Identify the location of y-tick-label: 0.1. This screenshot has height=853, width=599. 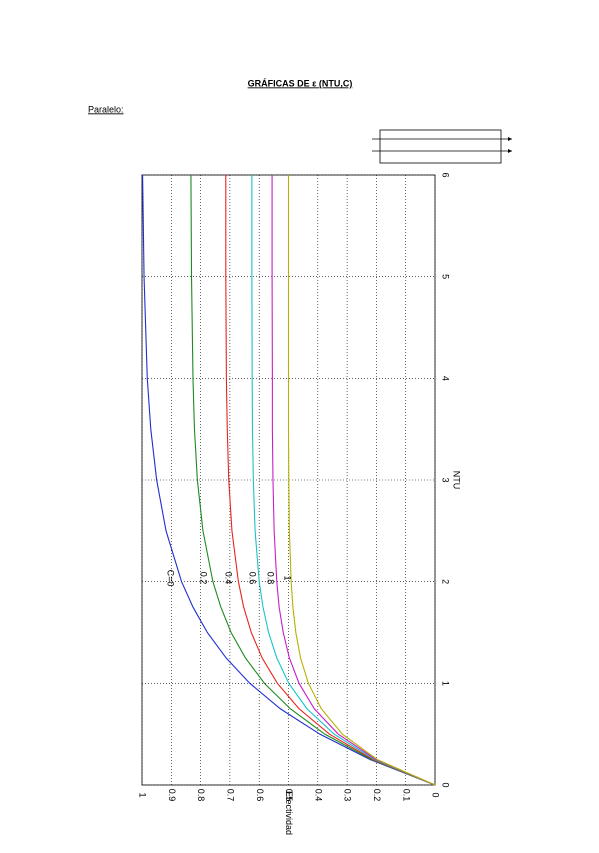
(406, 795).